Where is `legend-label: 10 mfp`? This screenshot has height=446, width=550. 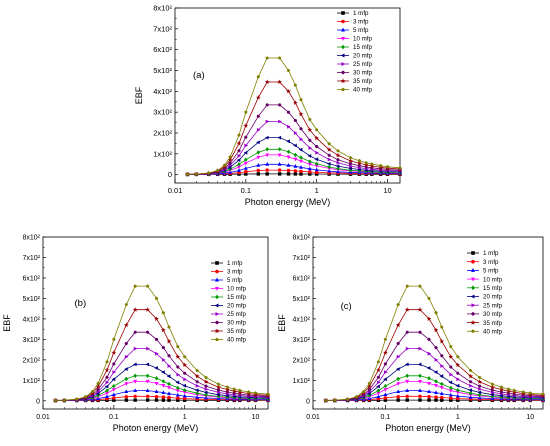 legend-label: 10 mfp is located at coordinates (492, 279).